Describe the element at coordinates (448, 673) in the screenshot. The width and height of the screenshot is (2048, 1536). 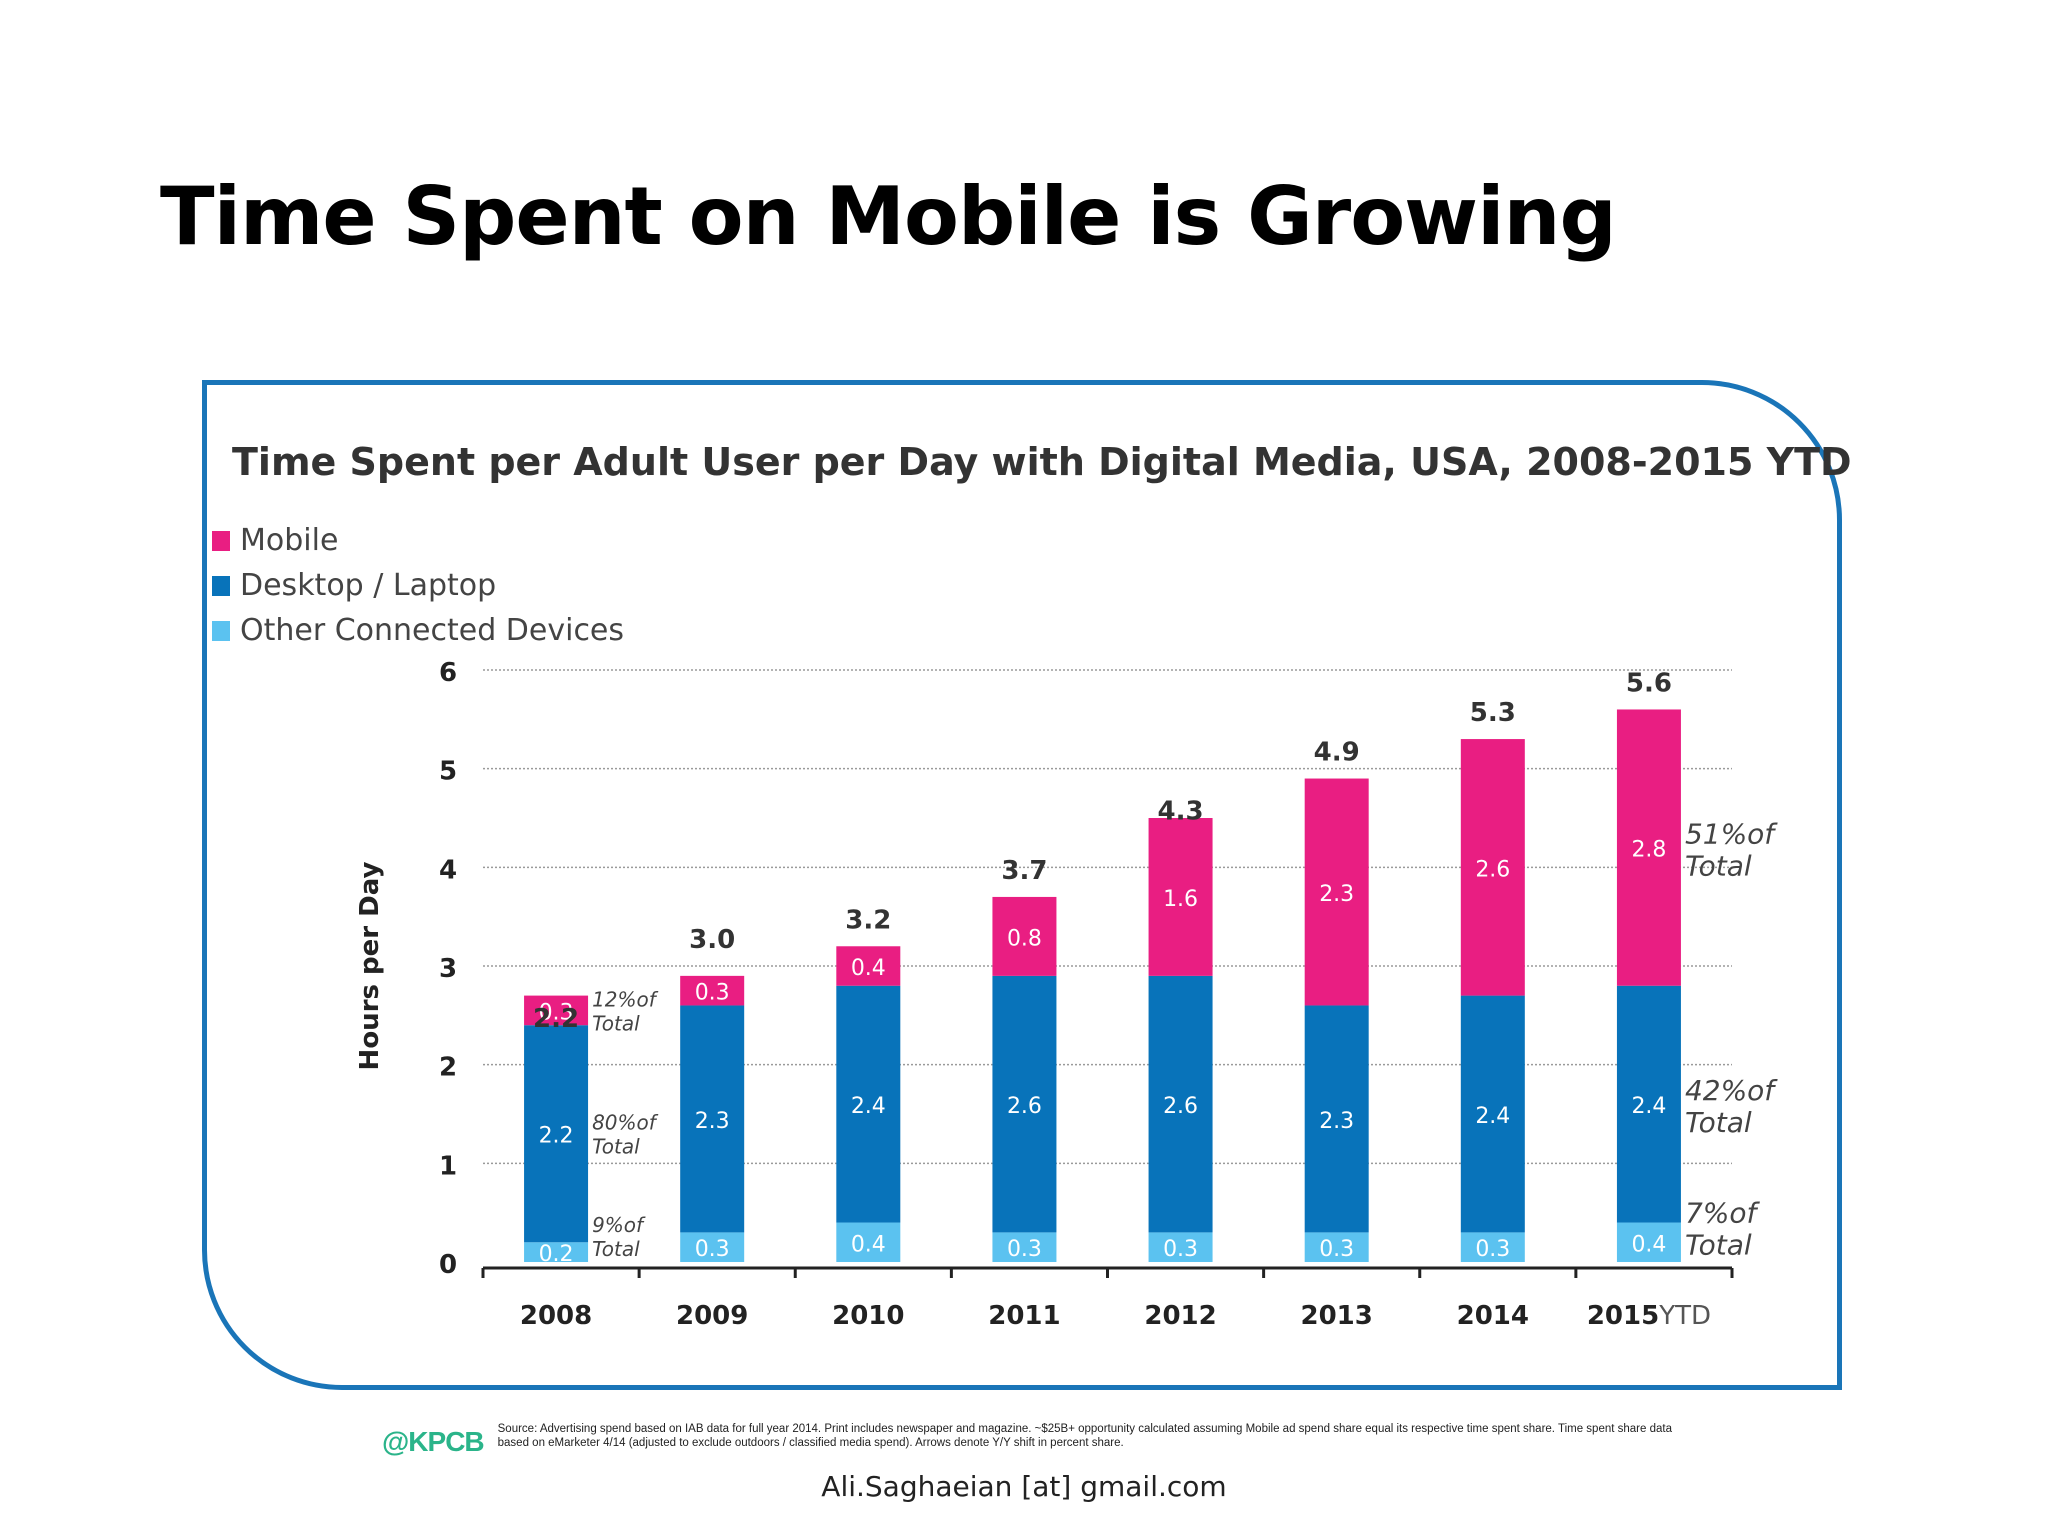
I see `y-tick-label: 6` at that location.